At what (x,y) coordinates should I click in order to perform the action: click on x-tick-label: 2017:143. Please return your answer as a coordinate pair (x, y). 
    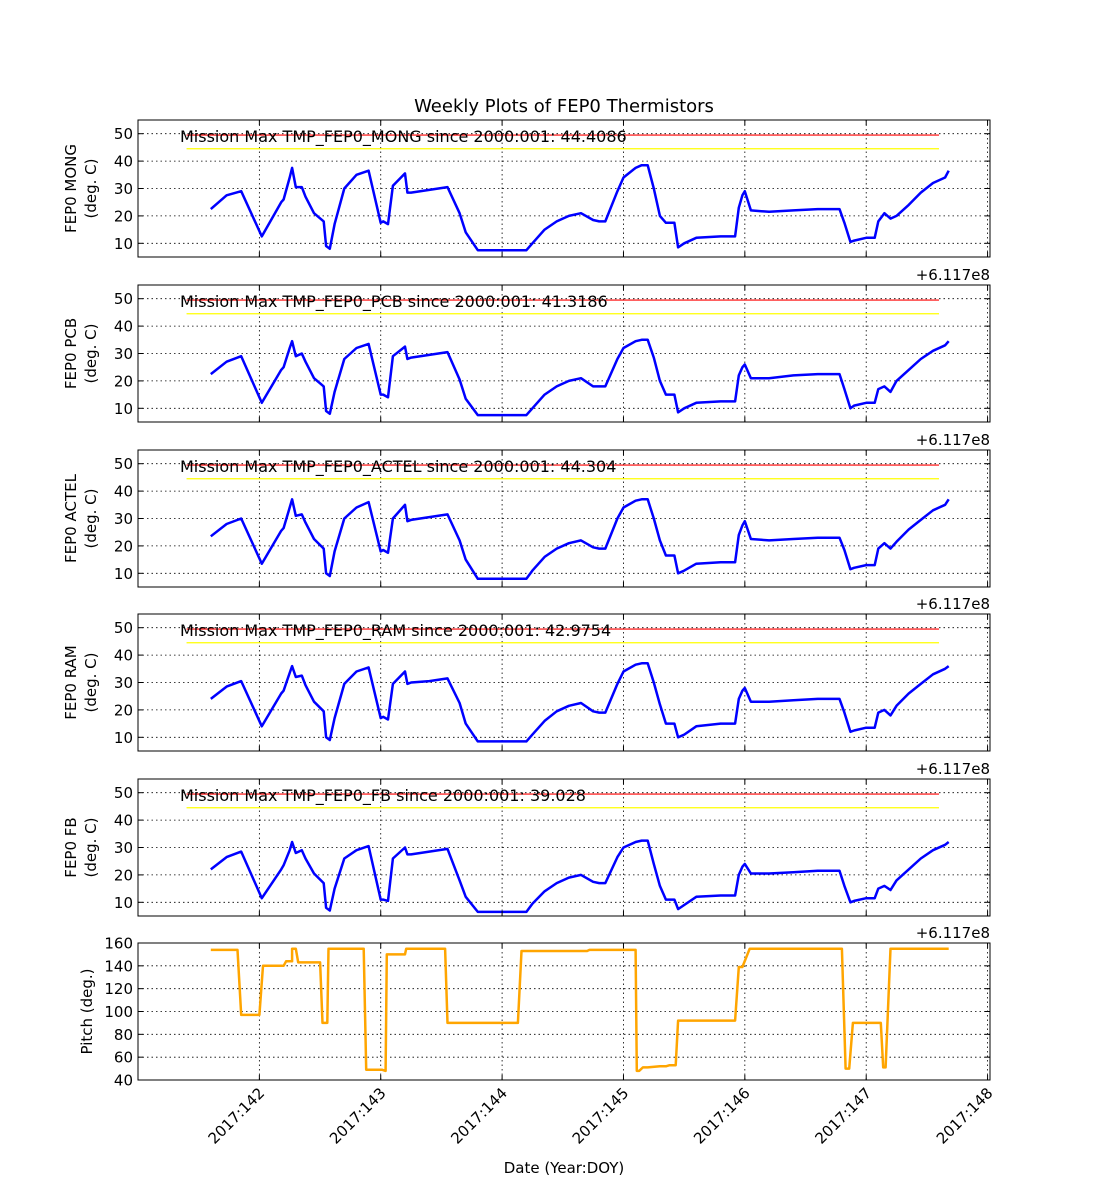
    Looking at the image, I should click on (358, 1116).